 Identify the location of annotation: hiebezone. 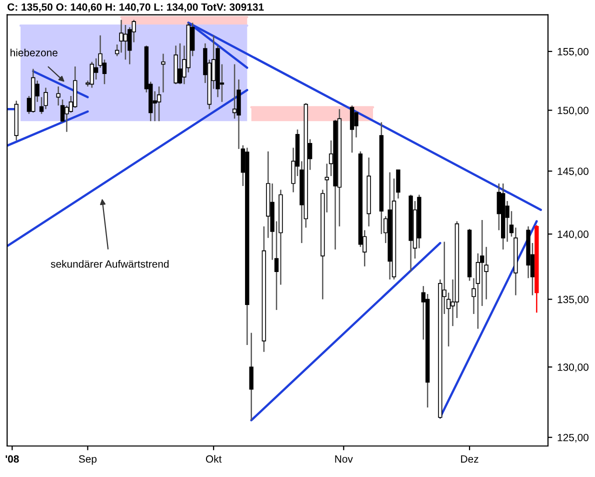
(34, 52).